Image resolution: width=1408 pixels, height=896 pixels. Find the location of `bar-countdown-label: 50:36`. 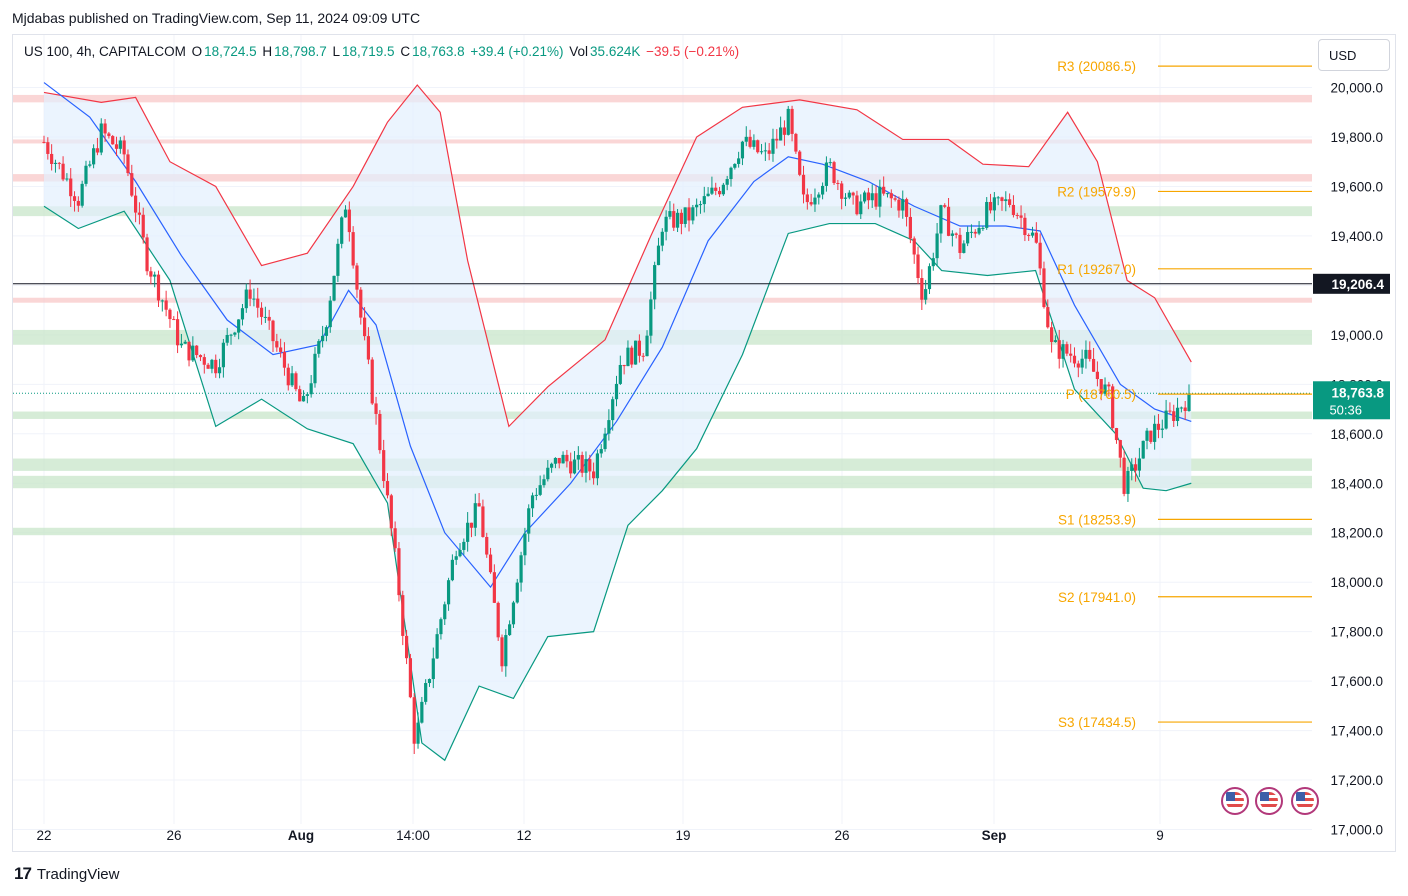

bar-countdown-label: 50:36 is located at coordinates (1345, 409).